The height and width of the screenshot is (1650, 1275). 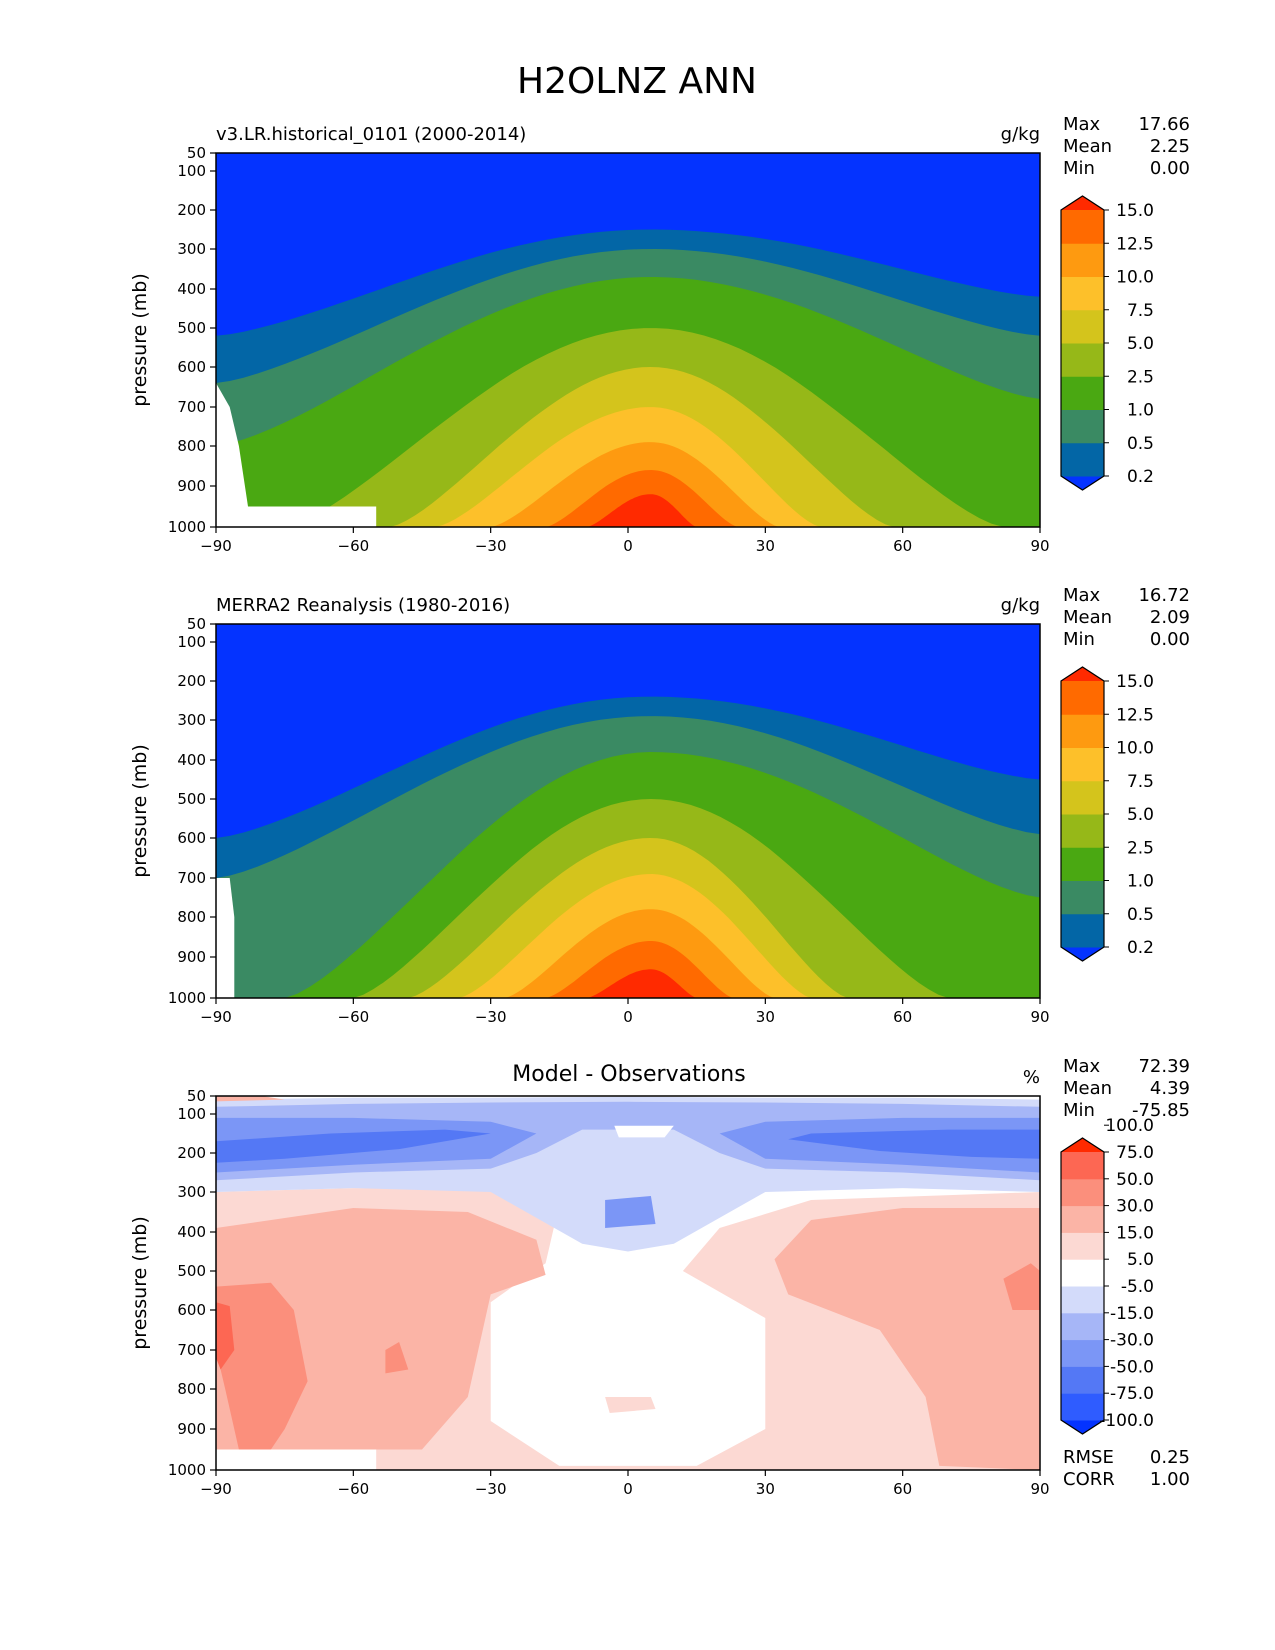 What do you see at coordinates (1140, 915) in the screenshot?
I see `colorbar-label: 0.5` at bounding box center [1140, 915].